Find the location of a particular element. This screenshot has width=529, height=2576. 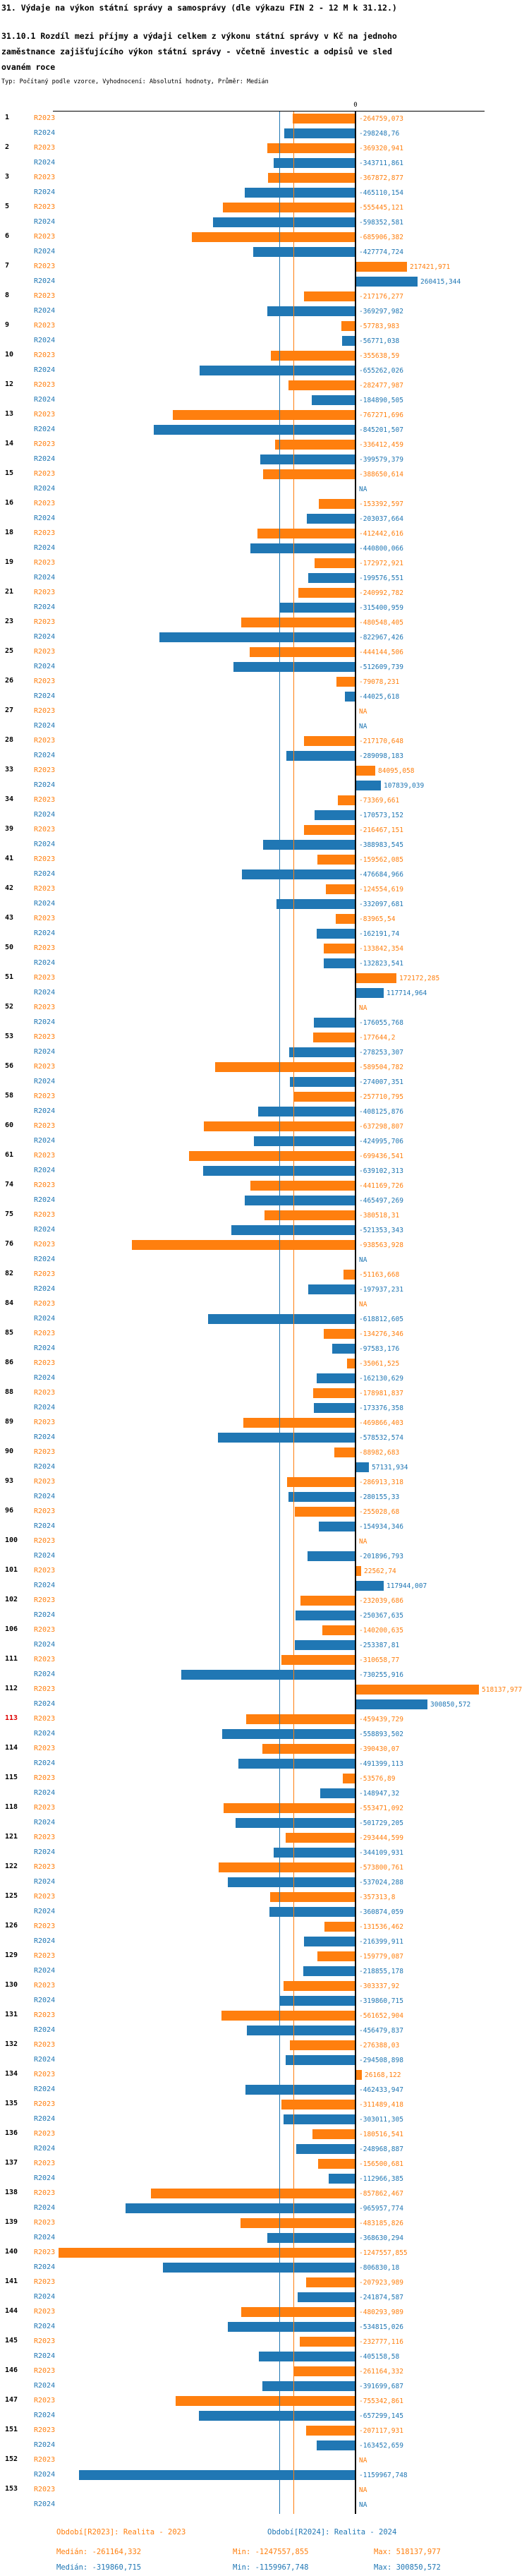

value-label: -217170,648 is located at coordinates (381, 741).